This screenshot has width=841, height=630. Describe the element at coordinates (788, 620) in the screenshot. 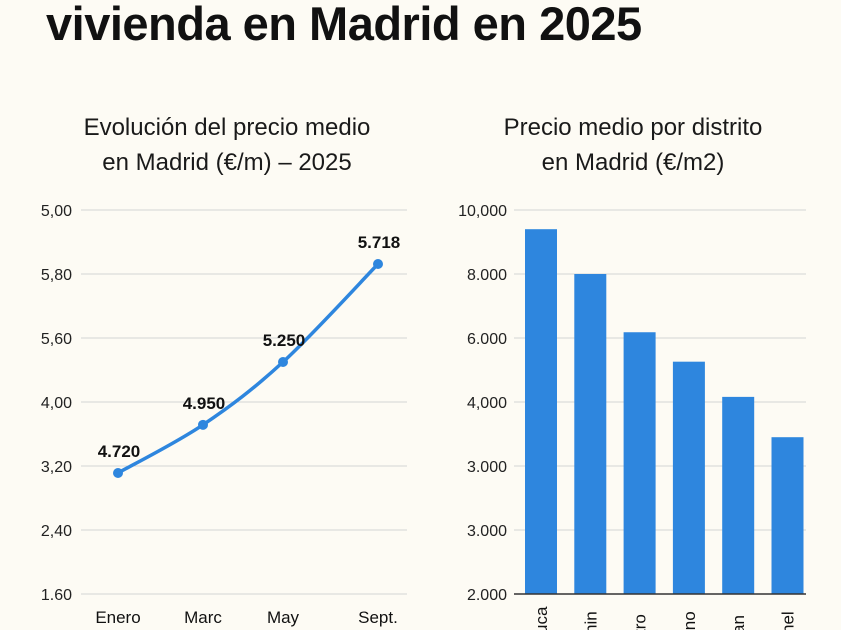

I see `bar-x-tick-label: hel` at that location.